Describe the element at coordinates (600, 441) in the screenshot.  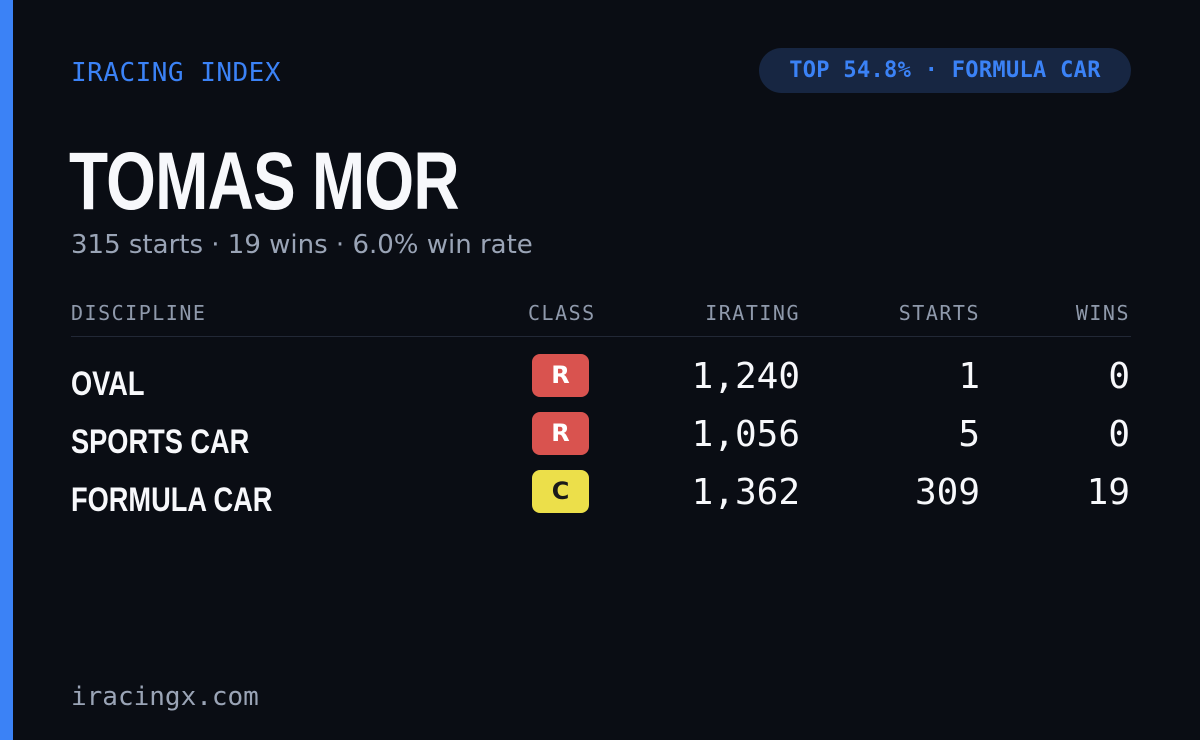
I see `table-row: SPORTS CAR R 1,056 5 0` at that location.